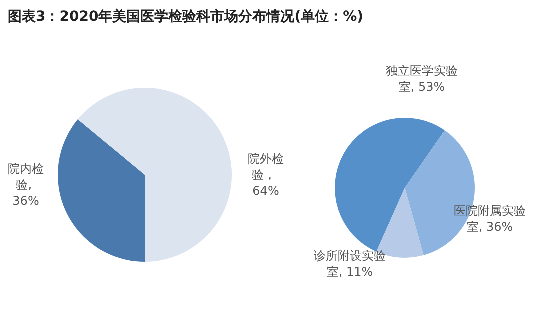  I want to click on slice-label: 院外检验， 64%, so click(266, 175).